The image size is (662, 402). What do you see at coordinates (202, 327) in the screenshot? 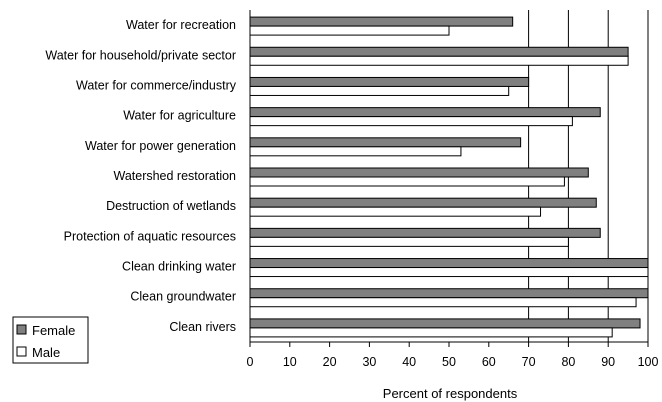
I see `category-label-10: Clean rivers` at bounding box center [202, 327].